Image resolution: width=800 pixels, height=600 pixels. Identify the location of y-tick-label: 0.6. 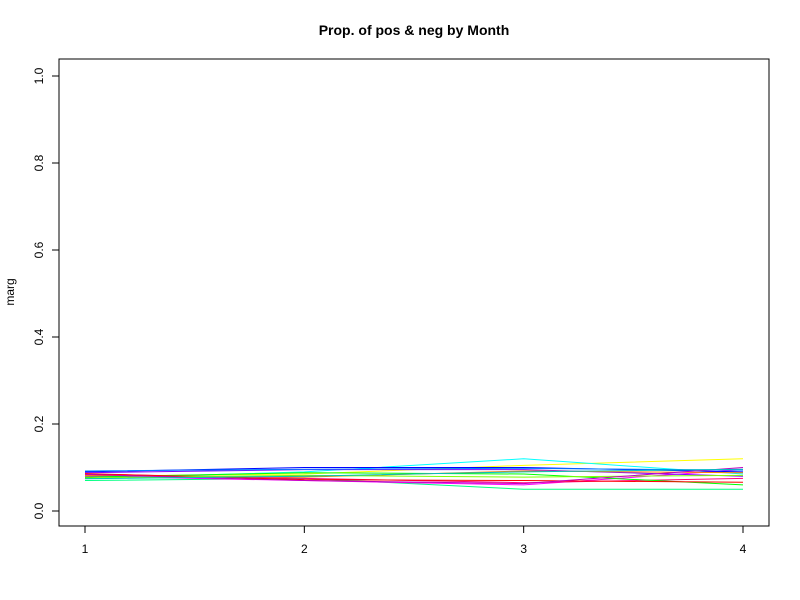
(39, 249).